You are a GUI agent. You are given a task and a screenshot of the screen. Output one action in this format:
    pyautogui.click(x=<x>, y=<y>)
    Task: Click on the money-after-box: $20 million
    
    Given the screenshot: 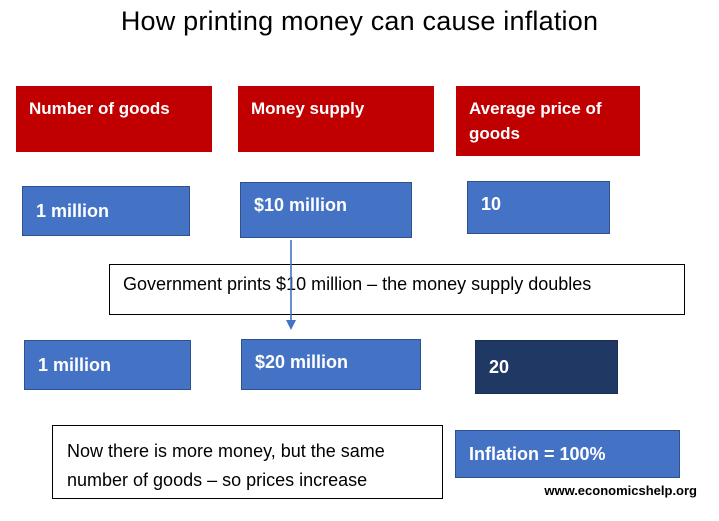 What is the action you would take?
    pyautogui.click(x=331, y=364)
    